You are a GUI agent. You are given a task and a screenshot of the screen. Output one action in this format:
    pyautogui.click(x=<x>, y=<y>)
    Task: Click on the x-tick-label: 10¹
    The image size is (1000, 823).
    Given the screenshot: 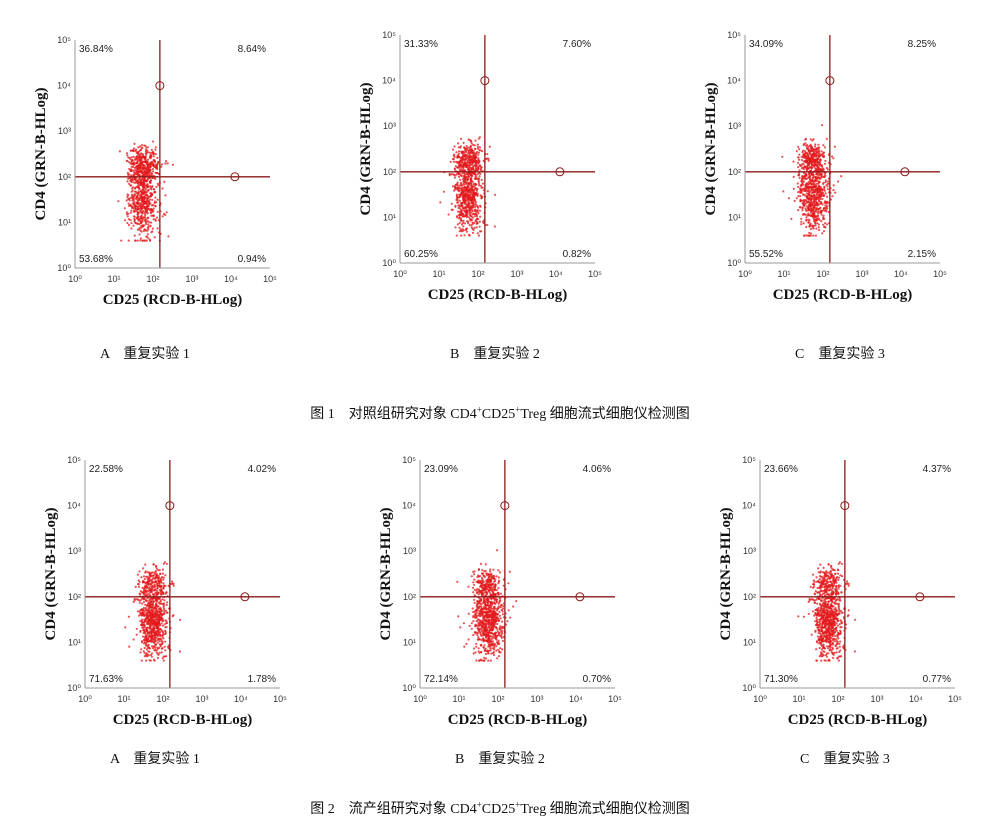 What is the action you would take?
    pyautogui.click(x=123, y=699)
    